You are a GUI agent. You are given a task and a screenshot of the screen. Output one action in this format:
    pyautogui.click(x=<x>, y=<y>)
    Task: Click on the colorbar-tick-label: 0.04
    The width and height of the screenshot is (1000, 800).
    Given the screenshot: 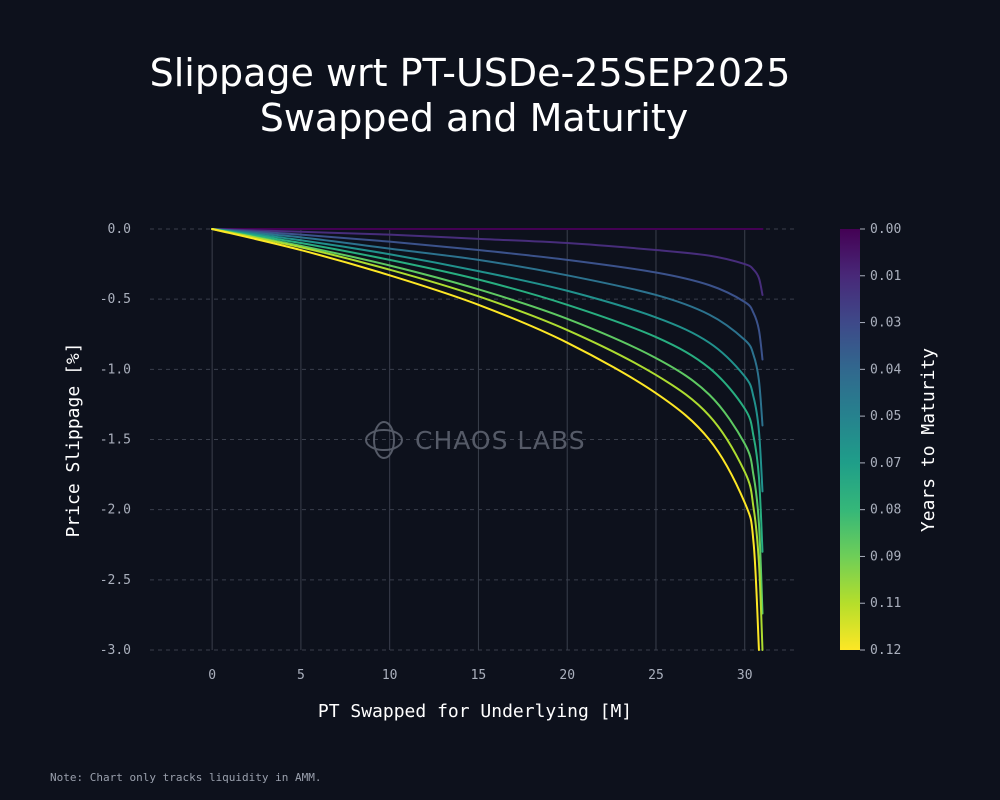 What is the action you would take?
    pyautogui.click(x=885, y=369)
    